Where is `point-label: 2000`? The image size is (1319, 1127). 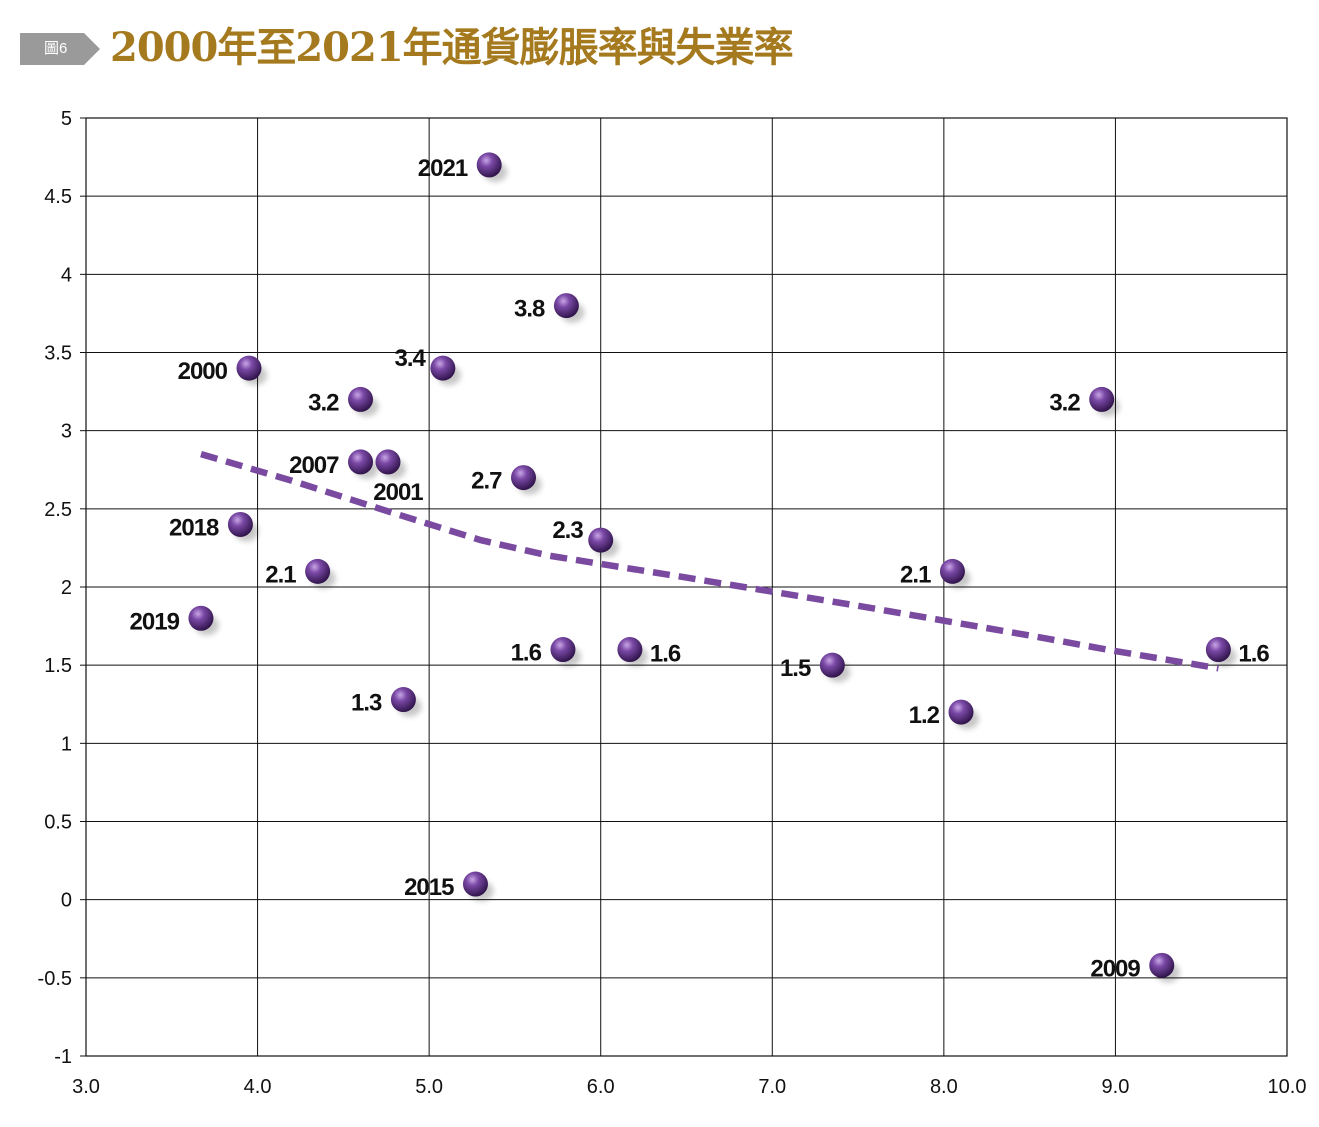
point-label: 2000 is located at coordinates (203, 371).